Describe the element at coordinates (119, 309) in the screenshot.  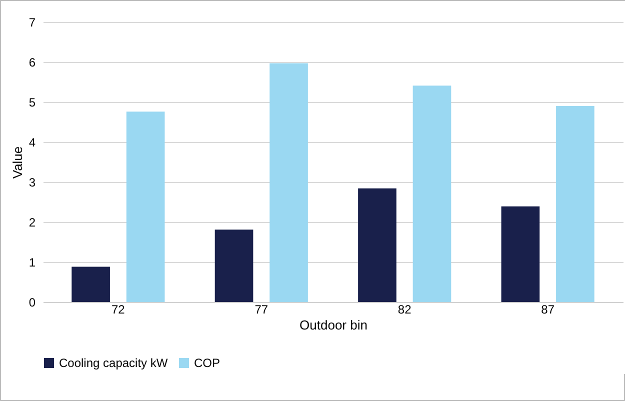
I see `x-tick-label: 72` at that location.